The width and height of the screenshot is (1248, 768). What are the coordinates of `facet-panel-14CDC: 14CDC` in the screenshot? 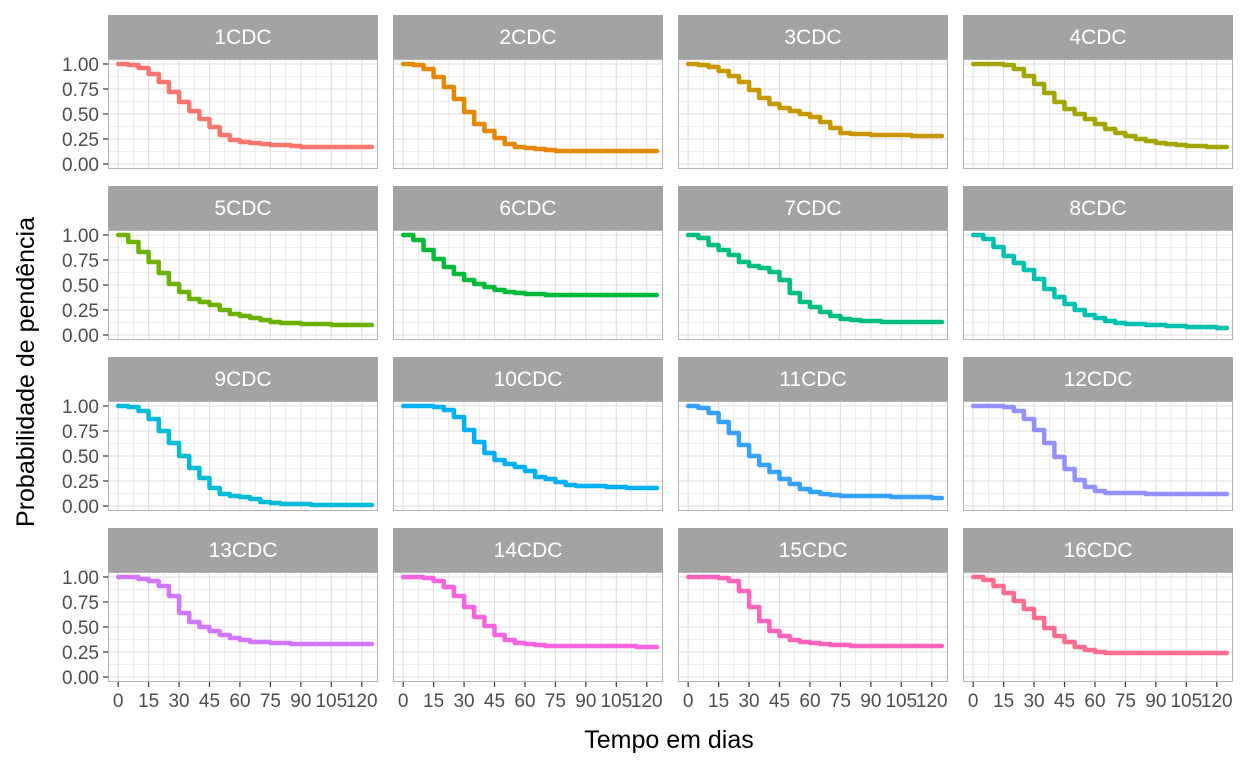 It's located at (528, 605).